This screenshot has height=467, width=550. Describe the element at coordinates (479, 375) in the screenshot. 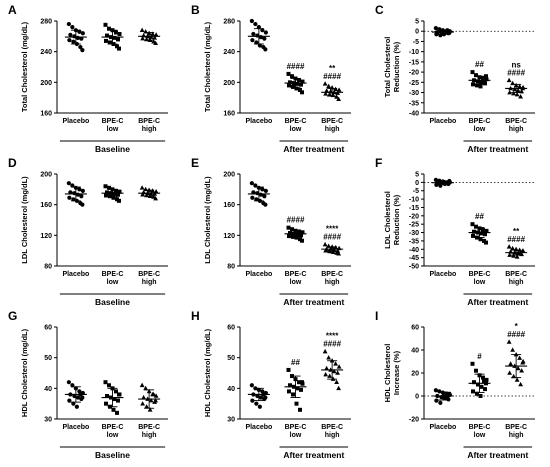

I see `series-1: #` at that location.